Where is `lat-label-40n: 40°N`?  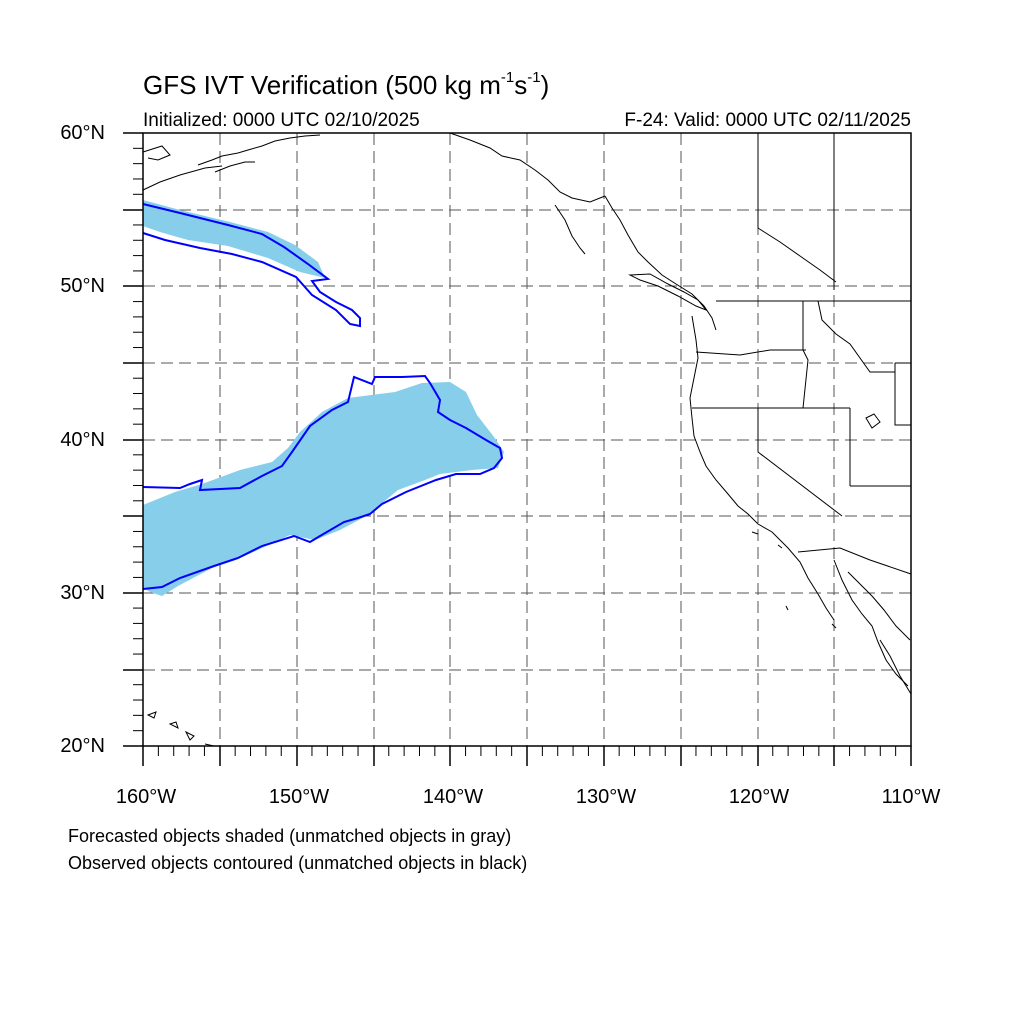 lat-label-40n: 40°N is located at coordinates (82, 440).